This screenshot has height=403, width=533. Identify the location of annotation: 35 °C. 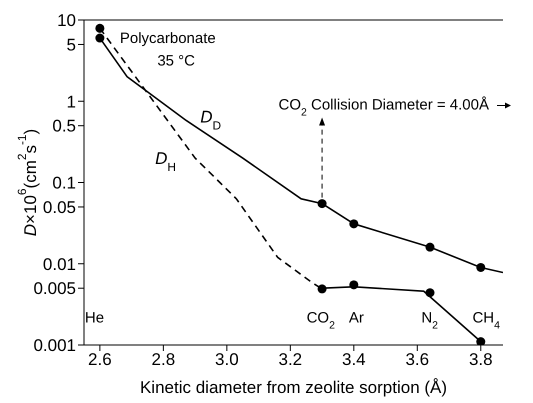
(176, 61).